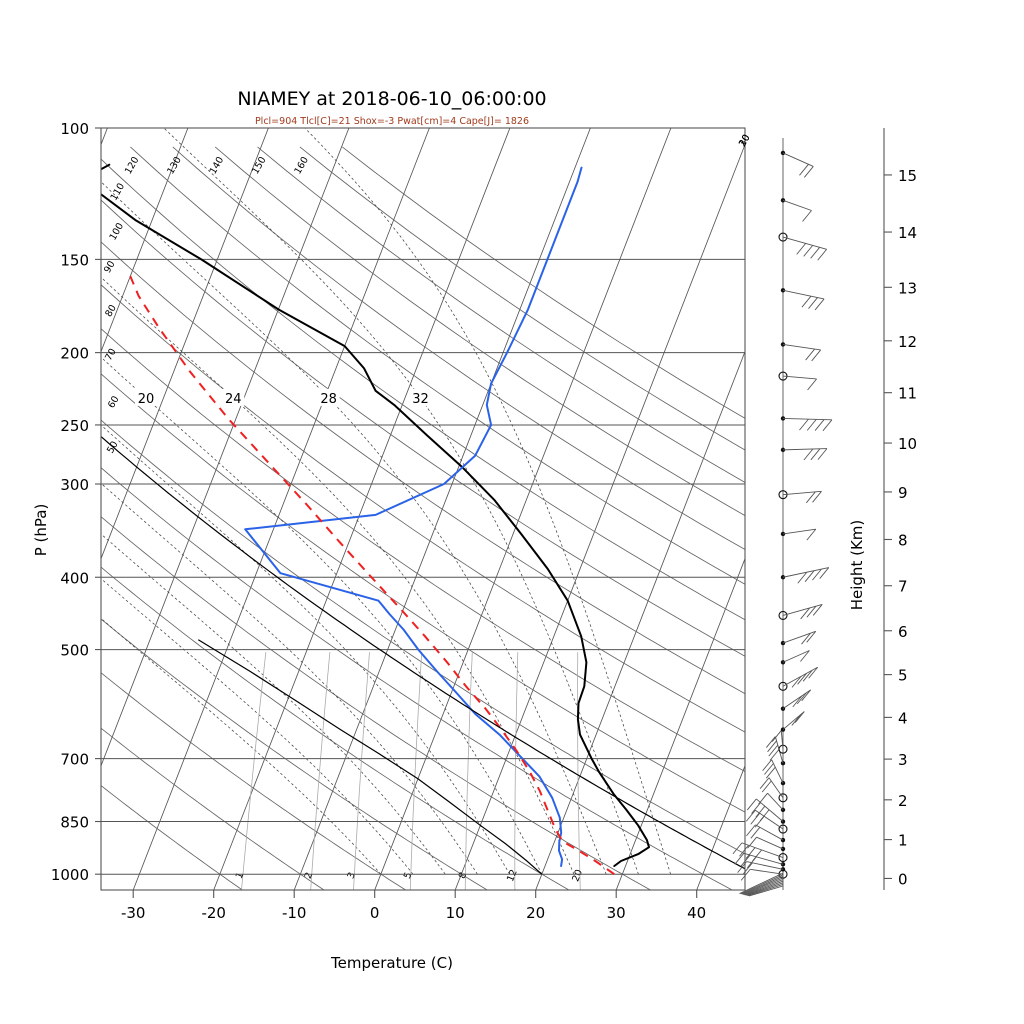 The width and height of the screenshot is (1024, 1024). Describe the element at coordinates (74, 354) in the screenshot. I see `pressure-tick-label: 200` at that location.